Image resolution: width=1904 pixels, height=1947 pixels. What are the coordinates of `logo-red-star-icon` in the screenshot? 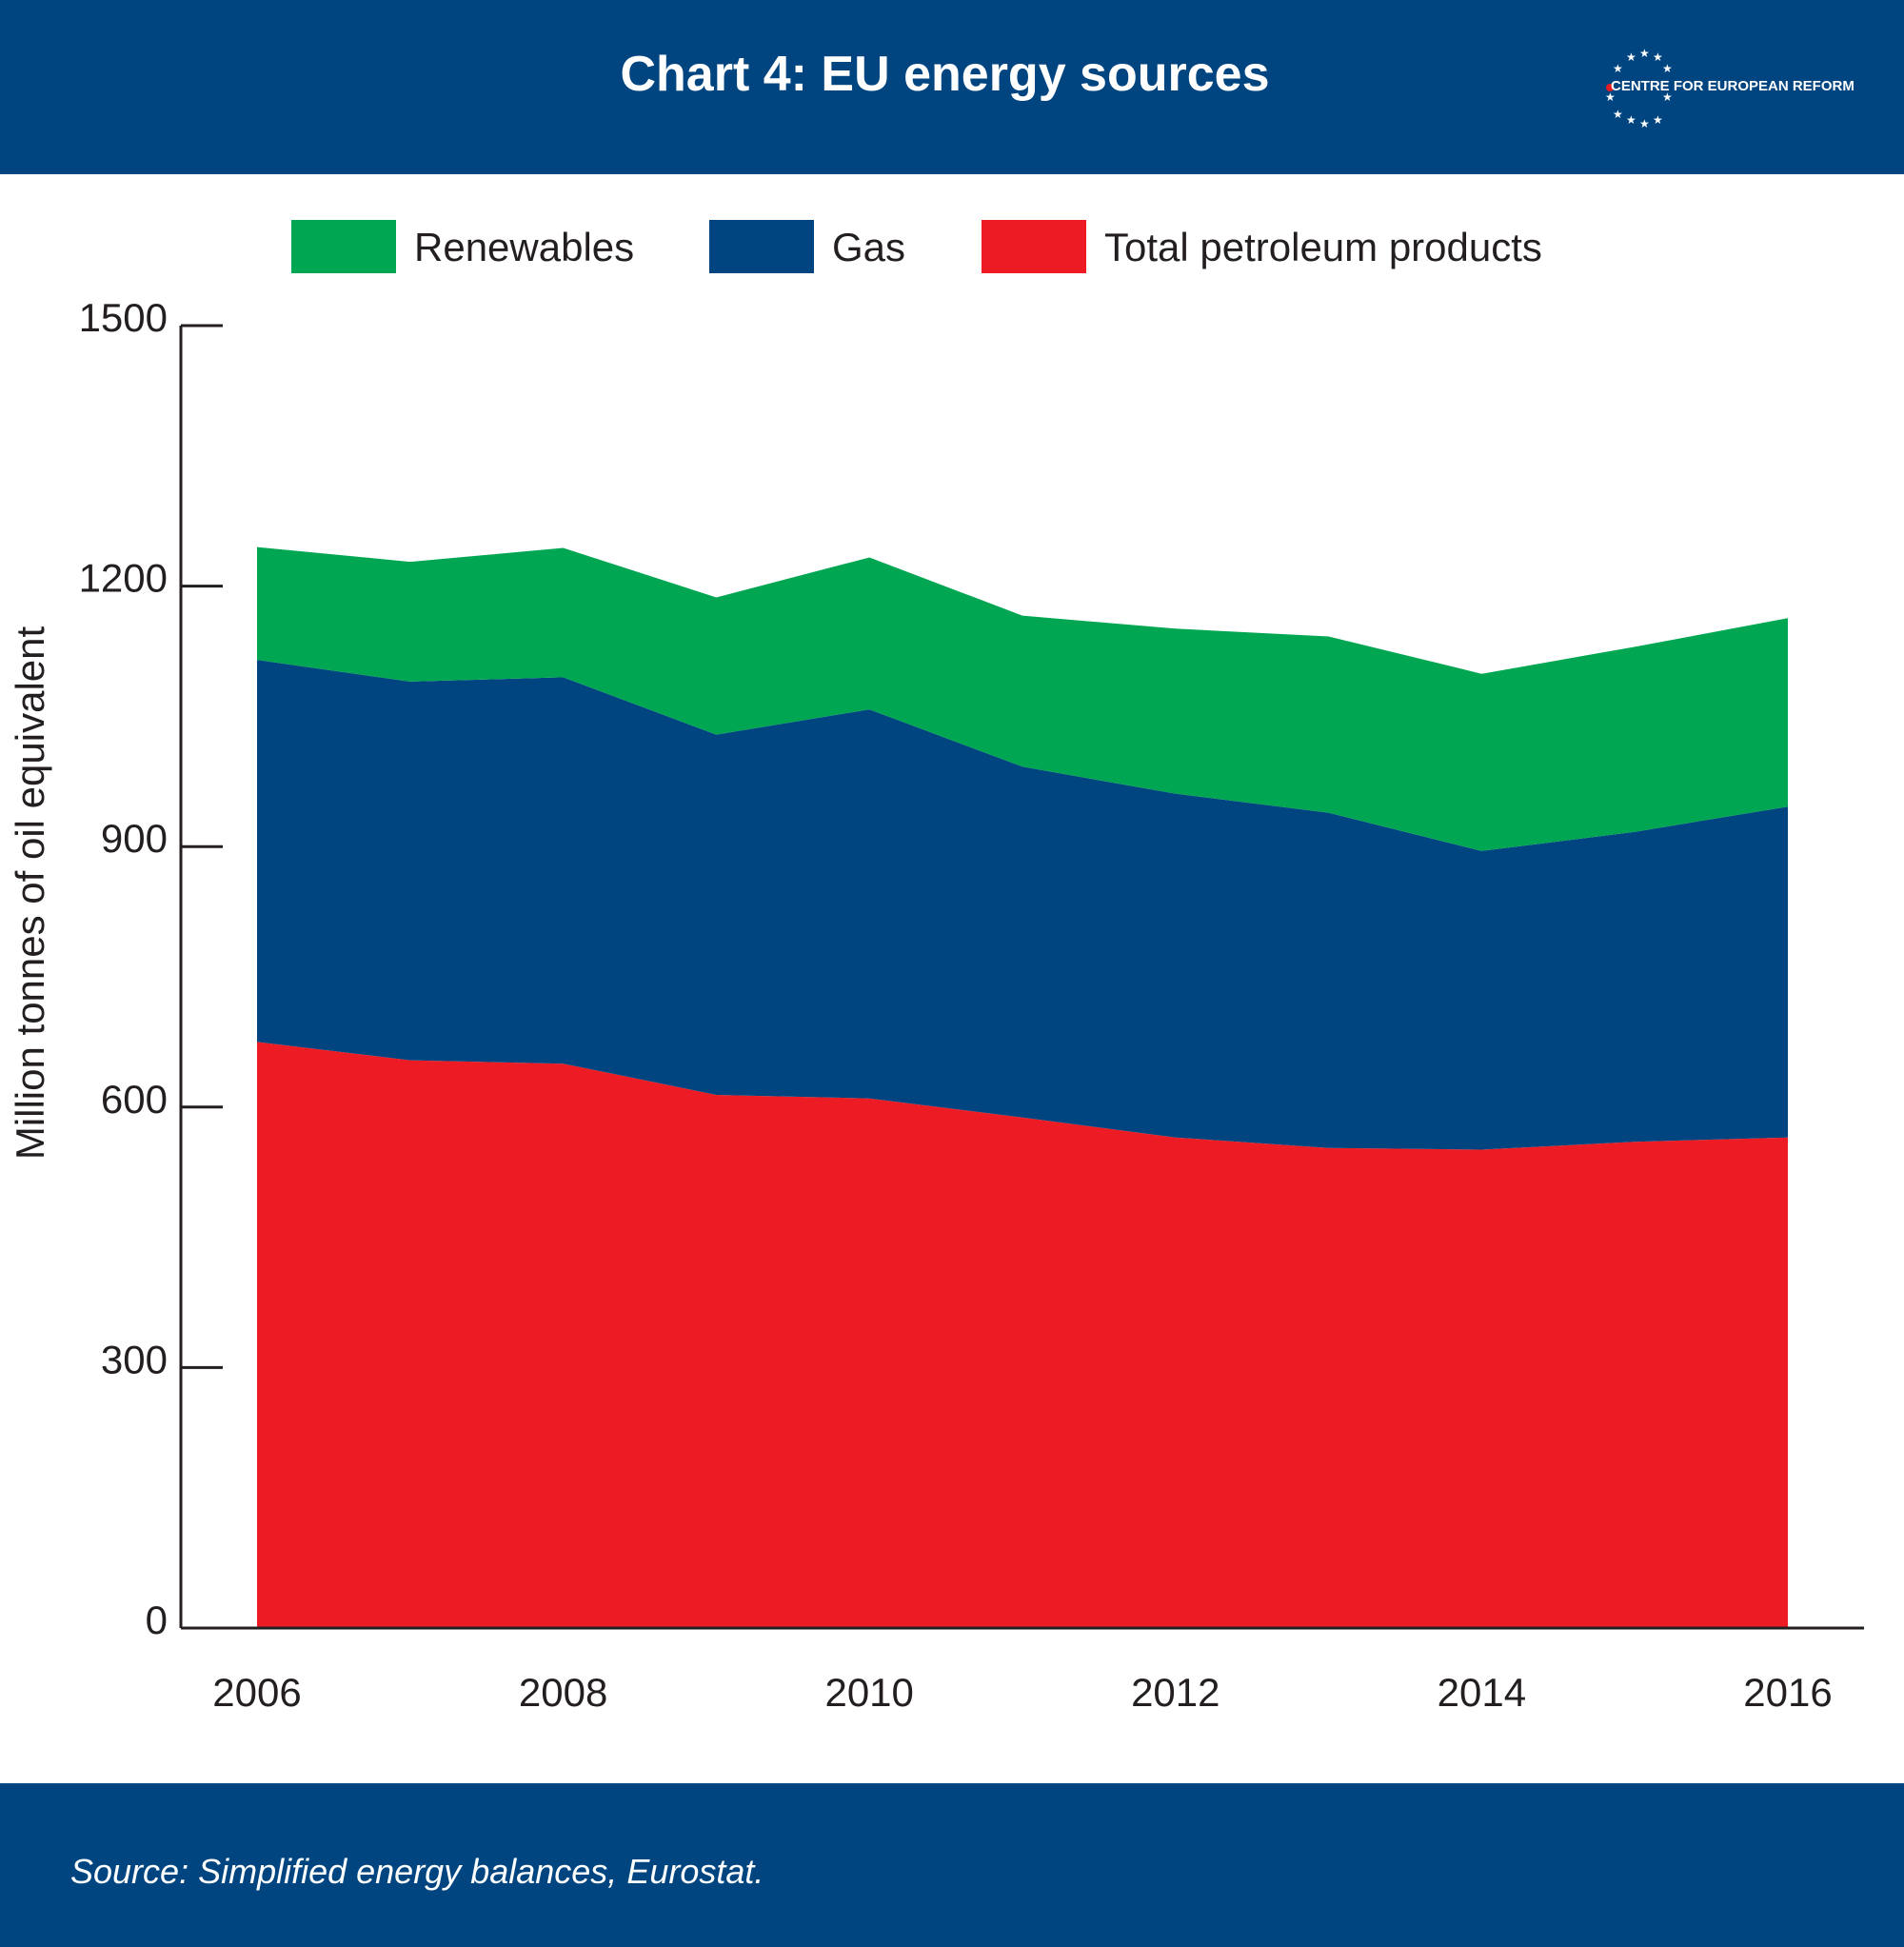 It's located at (1610, 87).